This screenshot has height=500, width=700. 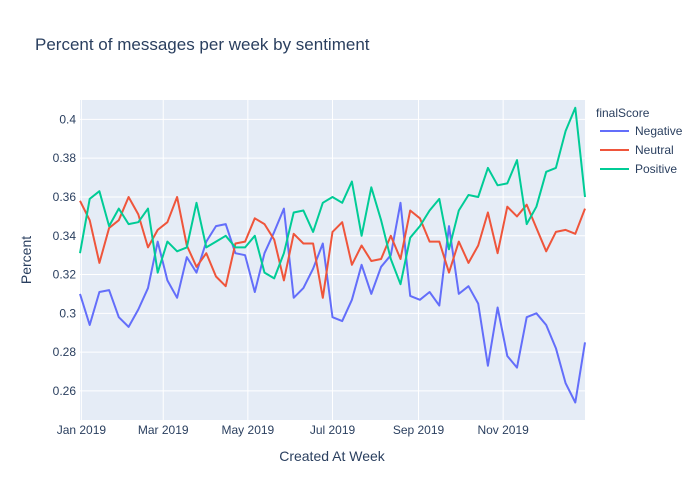 I want to click on x-tick-label: Mar 2019, so click(x=163, y=430).